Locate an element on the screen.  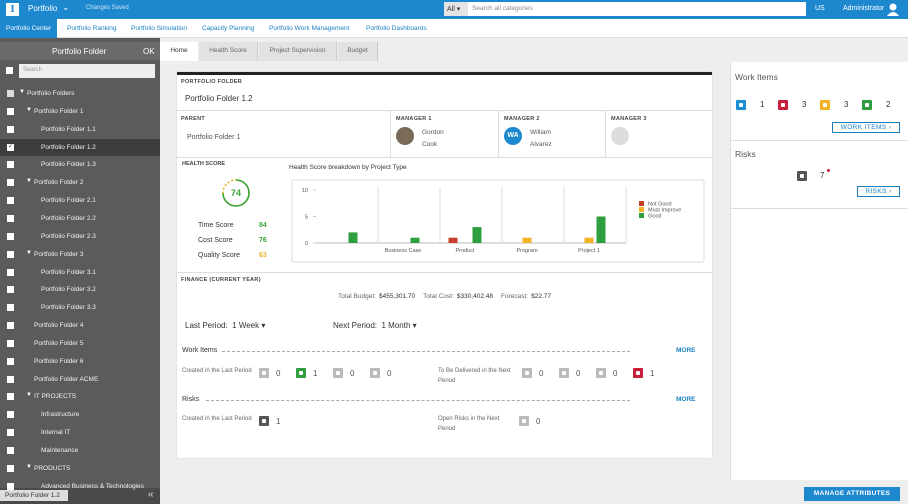
nav-tab: Portfolio Ranking is located at coordinates (92, 28).